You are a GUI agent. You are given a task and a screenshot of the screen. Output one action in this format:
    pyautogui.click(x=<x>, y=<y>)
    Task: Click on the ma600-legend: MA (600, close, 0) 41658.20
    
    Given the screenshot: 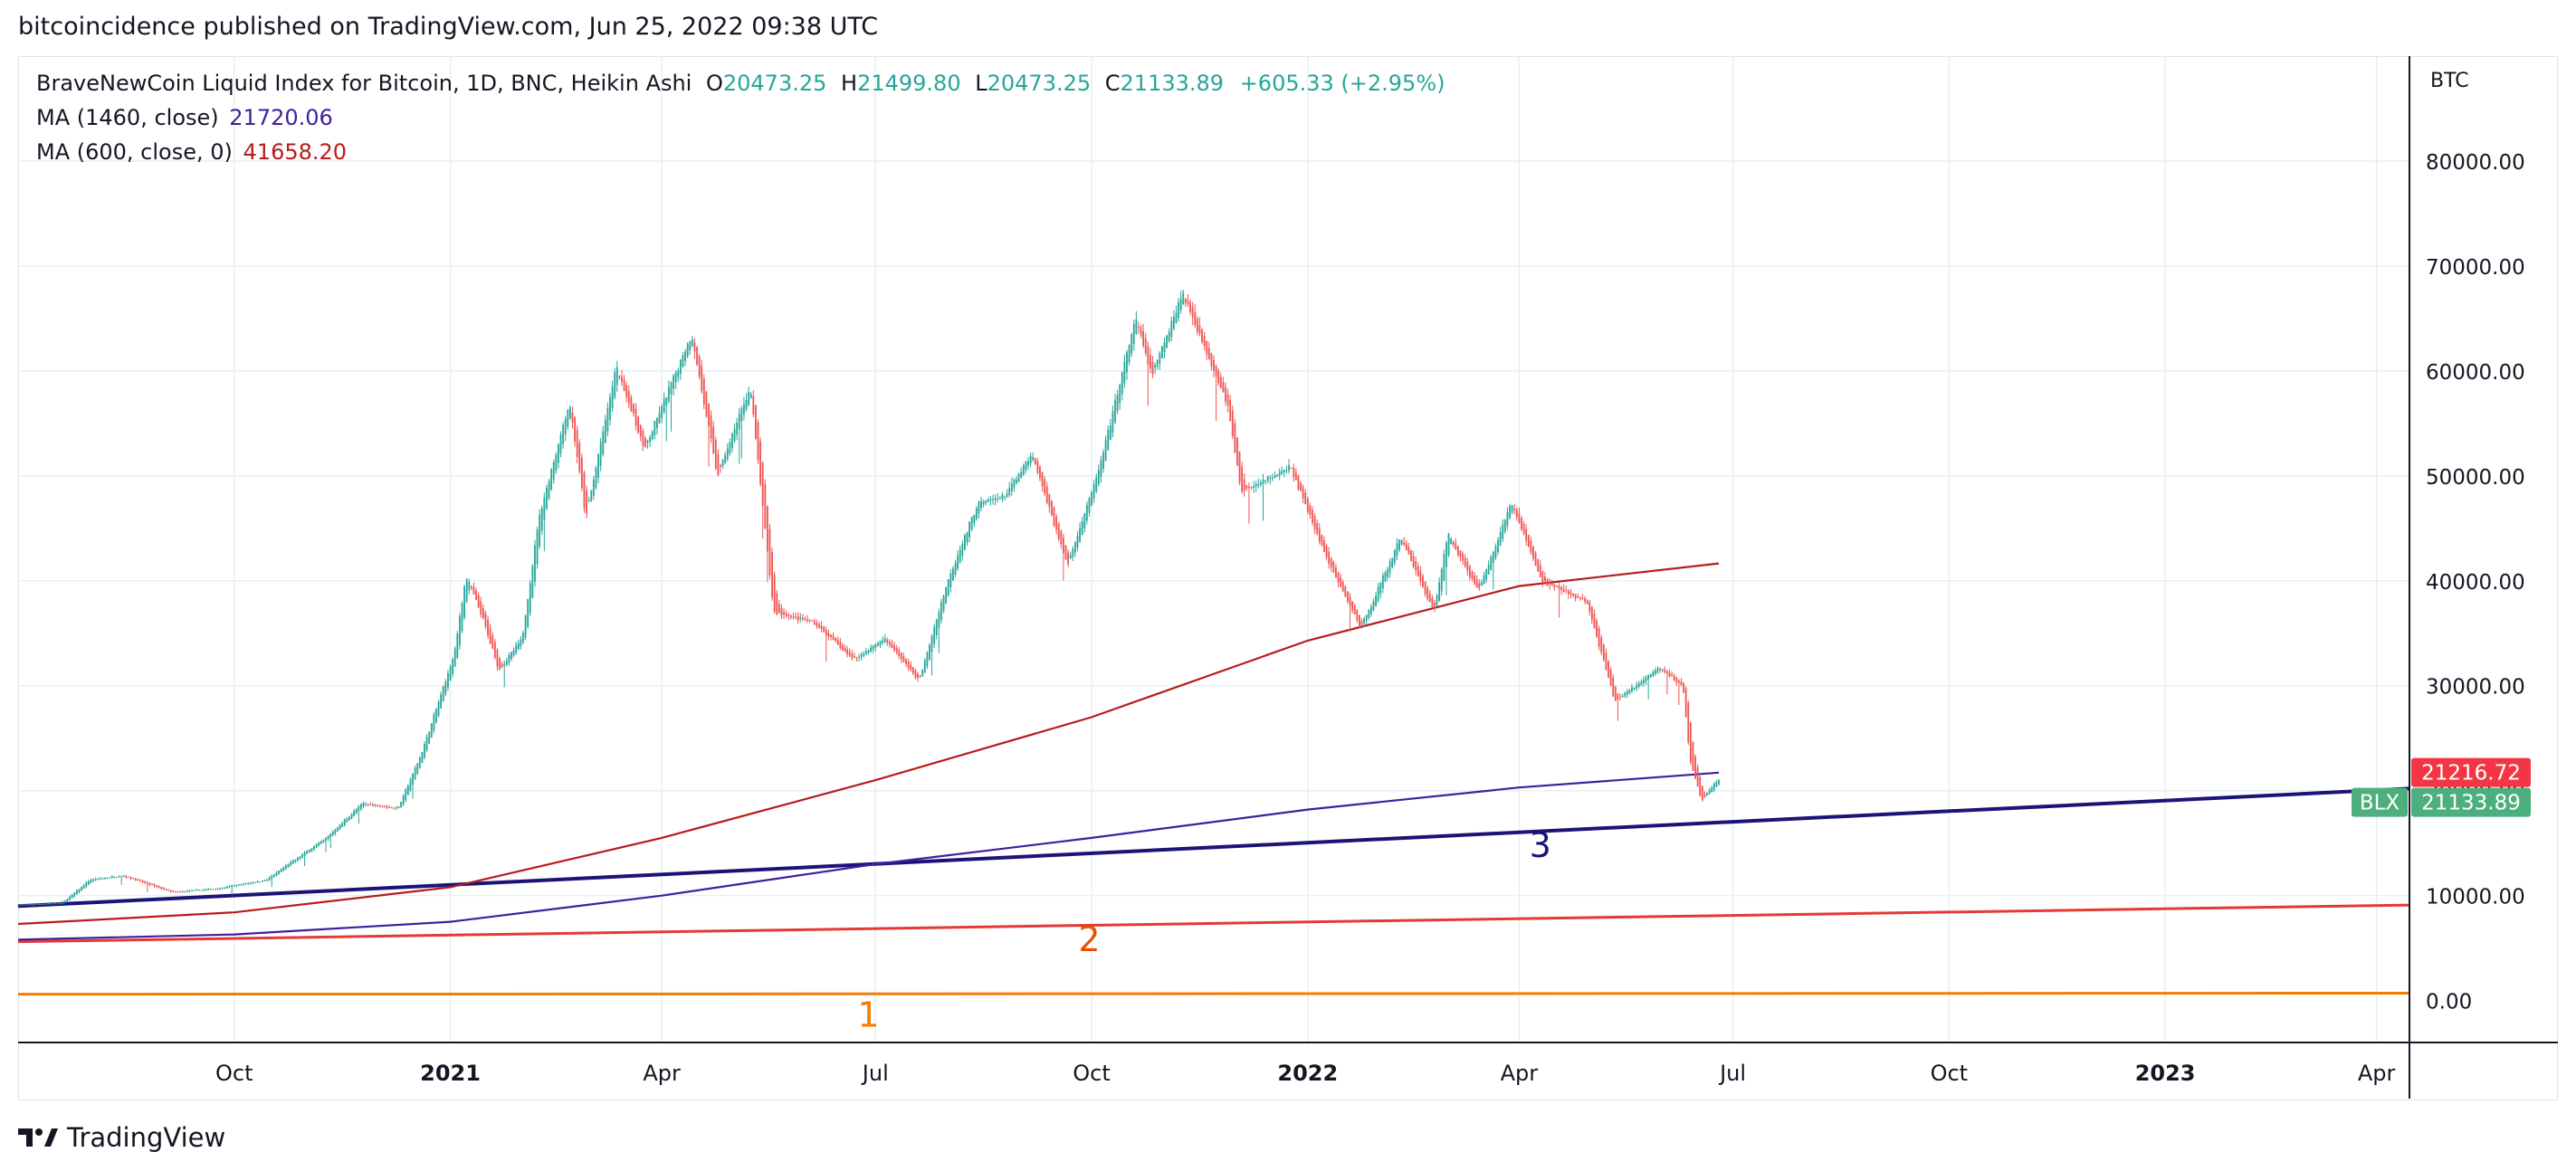 What is the action you would take?
    pyautogui.click(x=192, y=152)
    